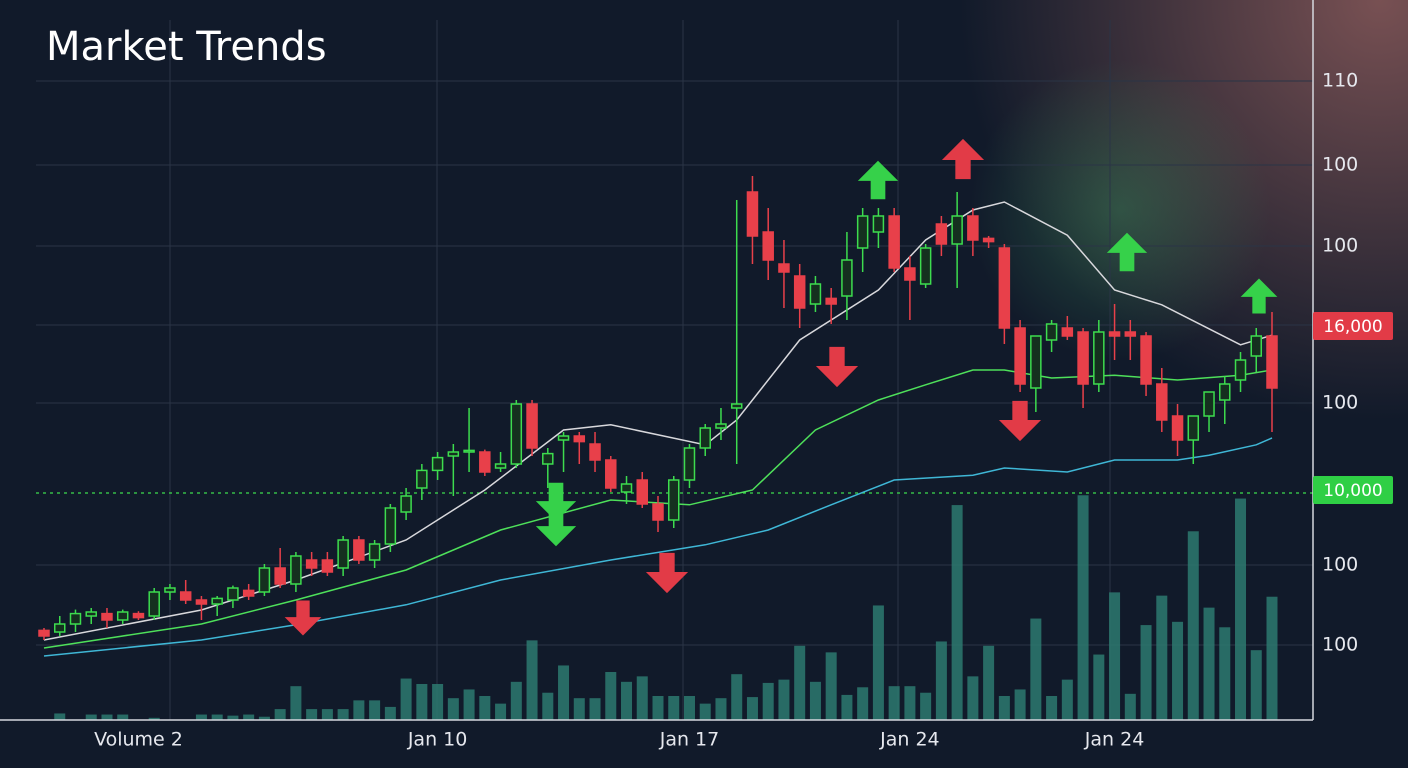 The width and height of the screenshot is (1408, 768). What do you see at coordinates (437, 740) in the screenshot?
I see `x-tick-label: Jan 10` at bounding box center [437, 740].